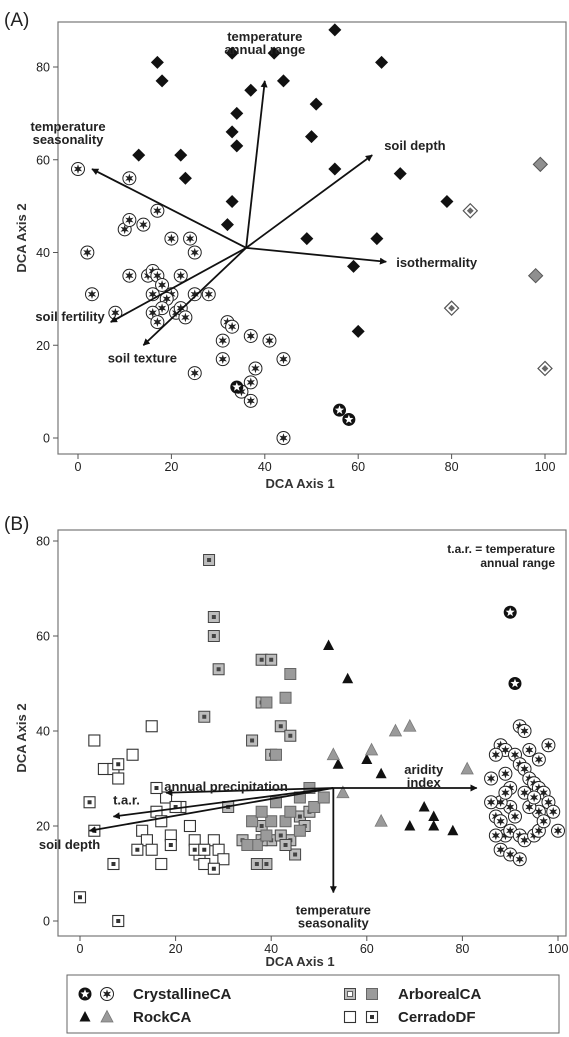  What do you see at coordinates (135, 1017) in the screenshot?
I see `legend-entry: RockCA` at bounding box center [135, 1017].